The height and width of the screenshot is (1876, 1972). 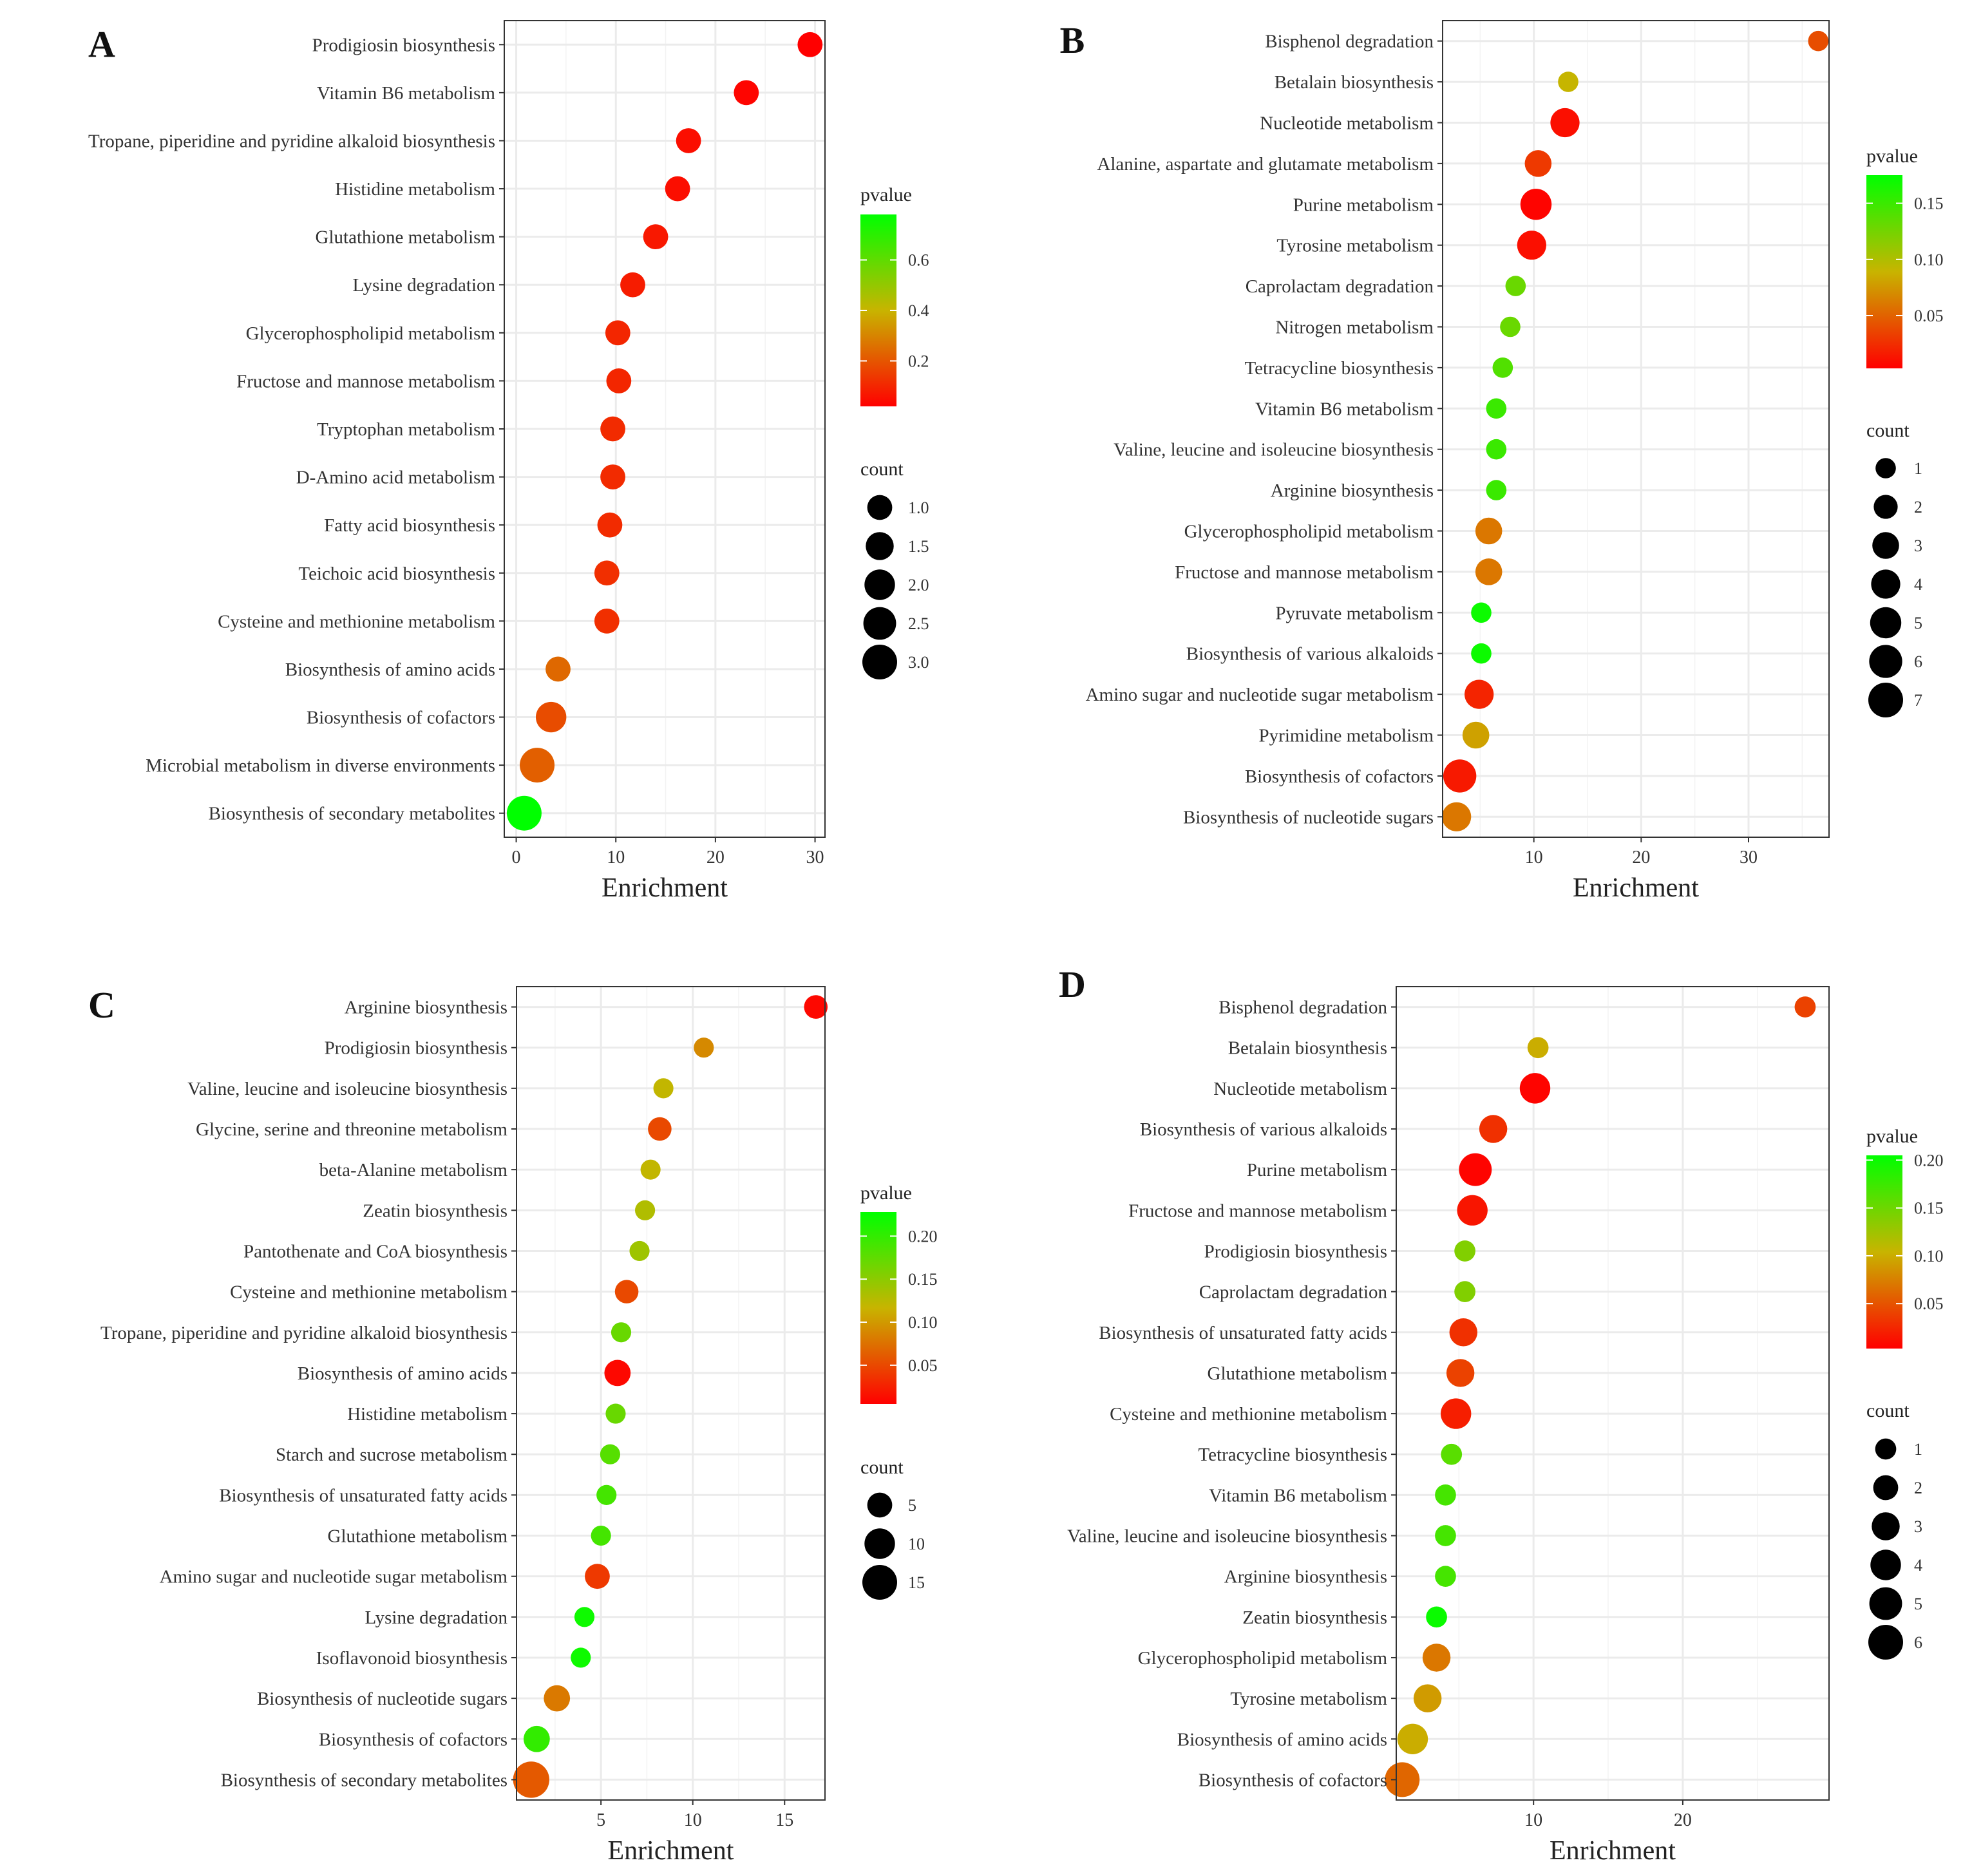 I want to click on category-label: Vitamin B6 metabolism, so click(x=406, y=93).